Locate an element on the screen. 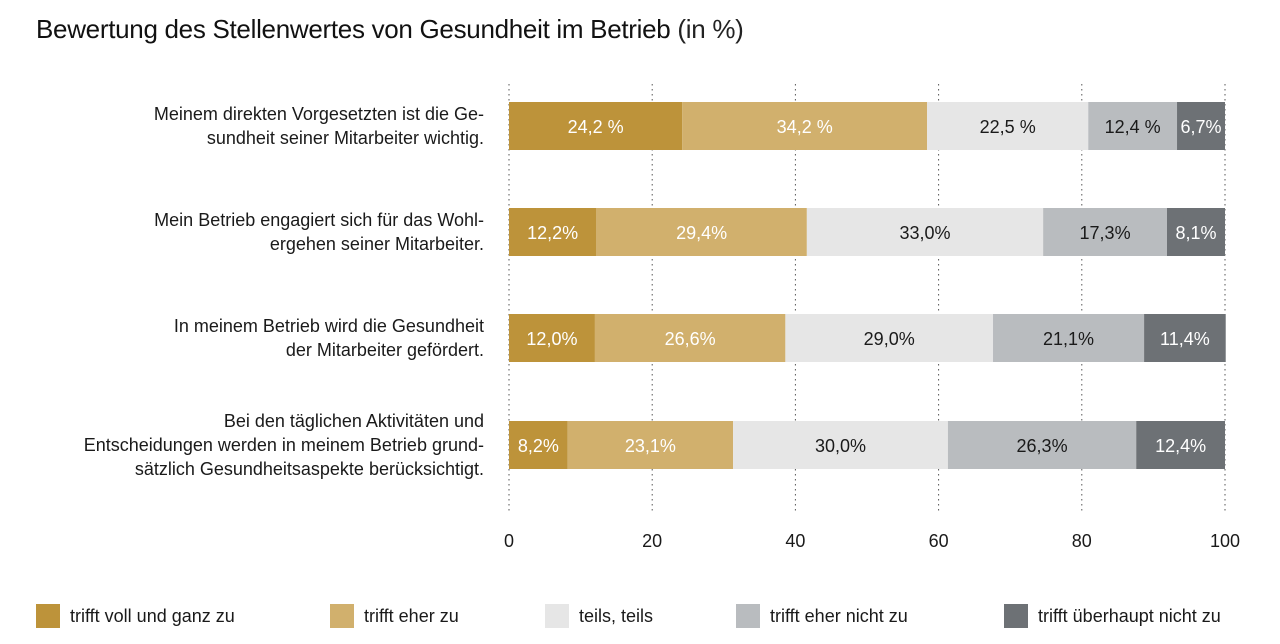 The width and height of the screenshot is (1280, 644). data-label: 12,4 % is located at coordinates (1133, 127).